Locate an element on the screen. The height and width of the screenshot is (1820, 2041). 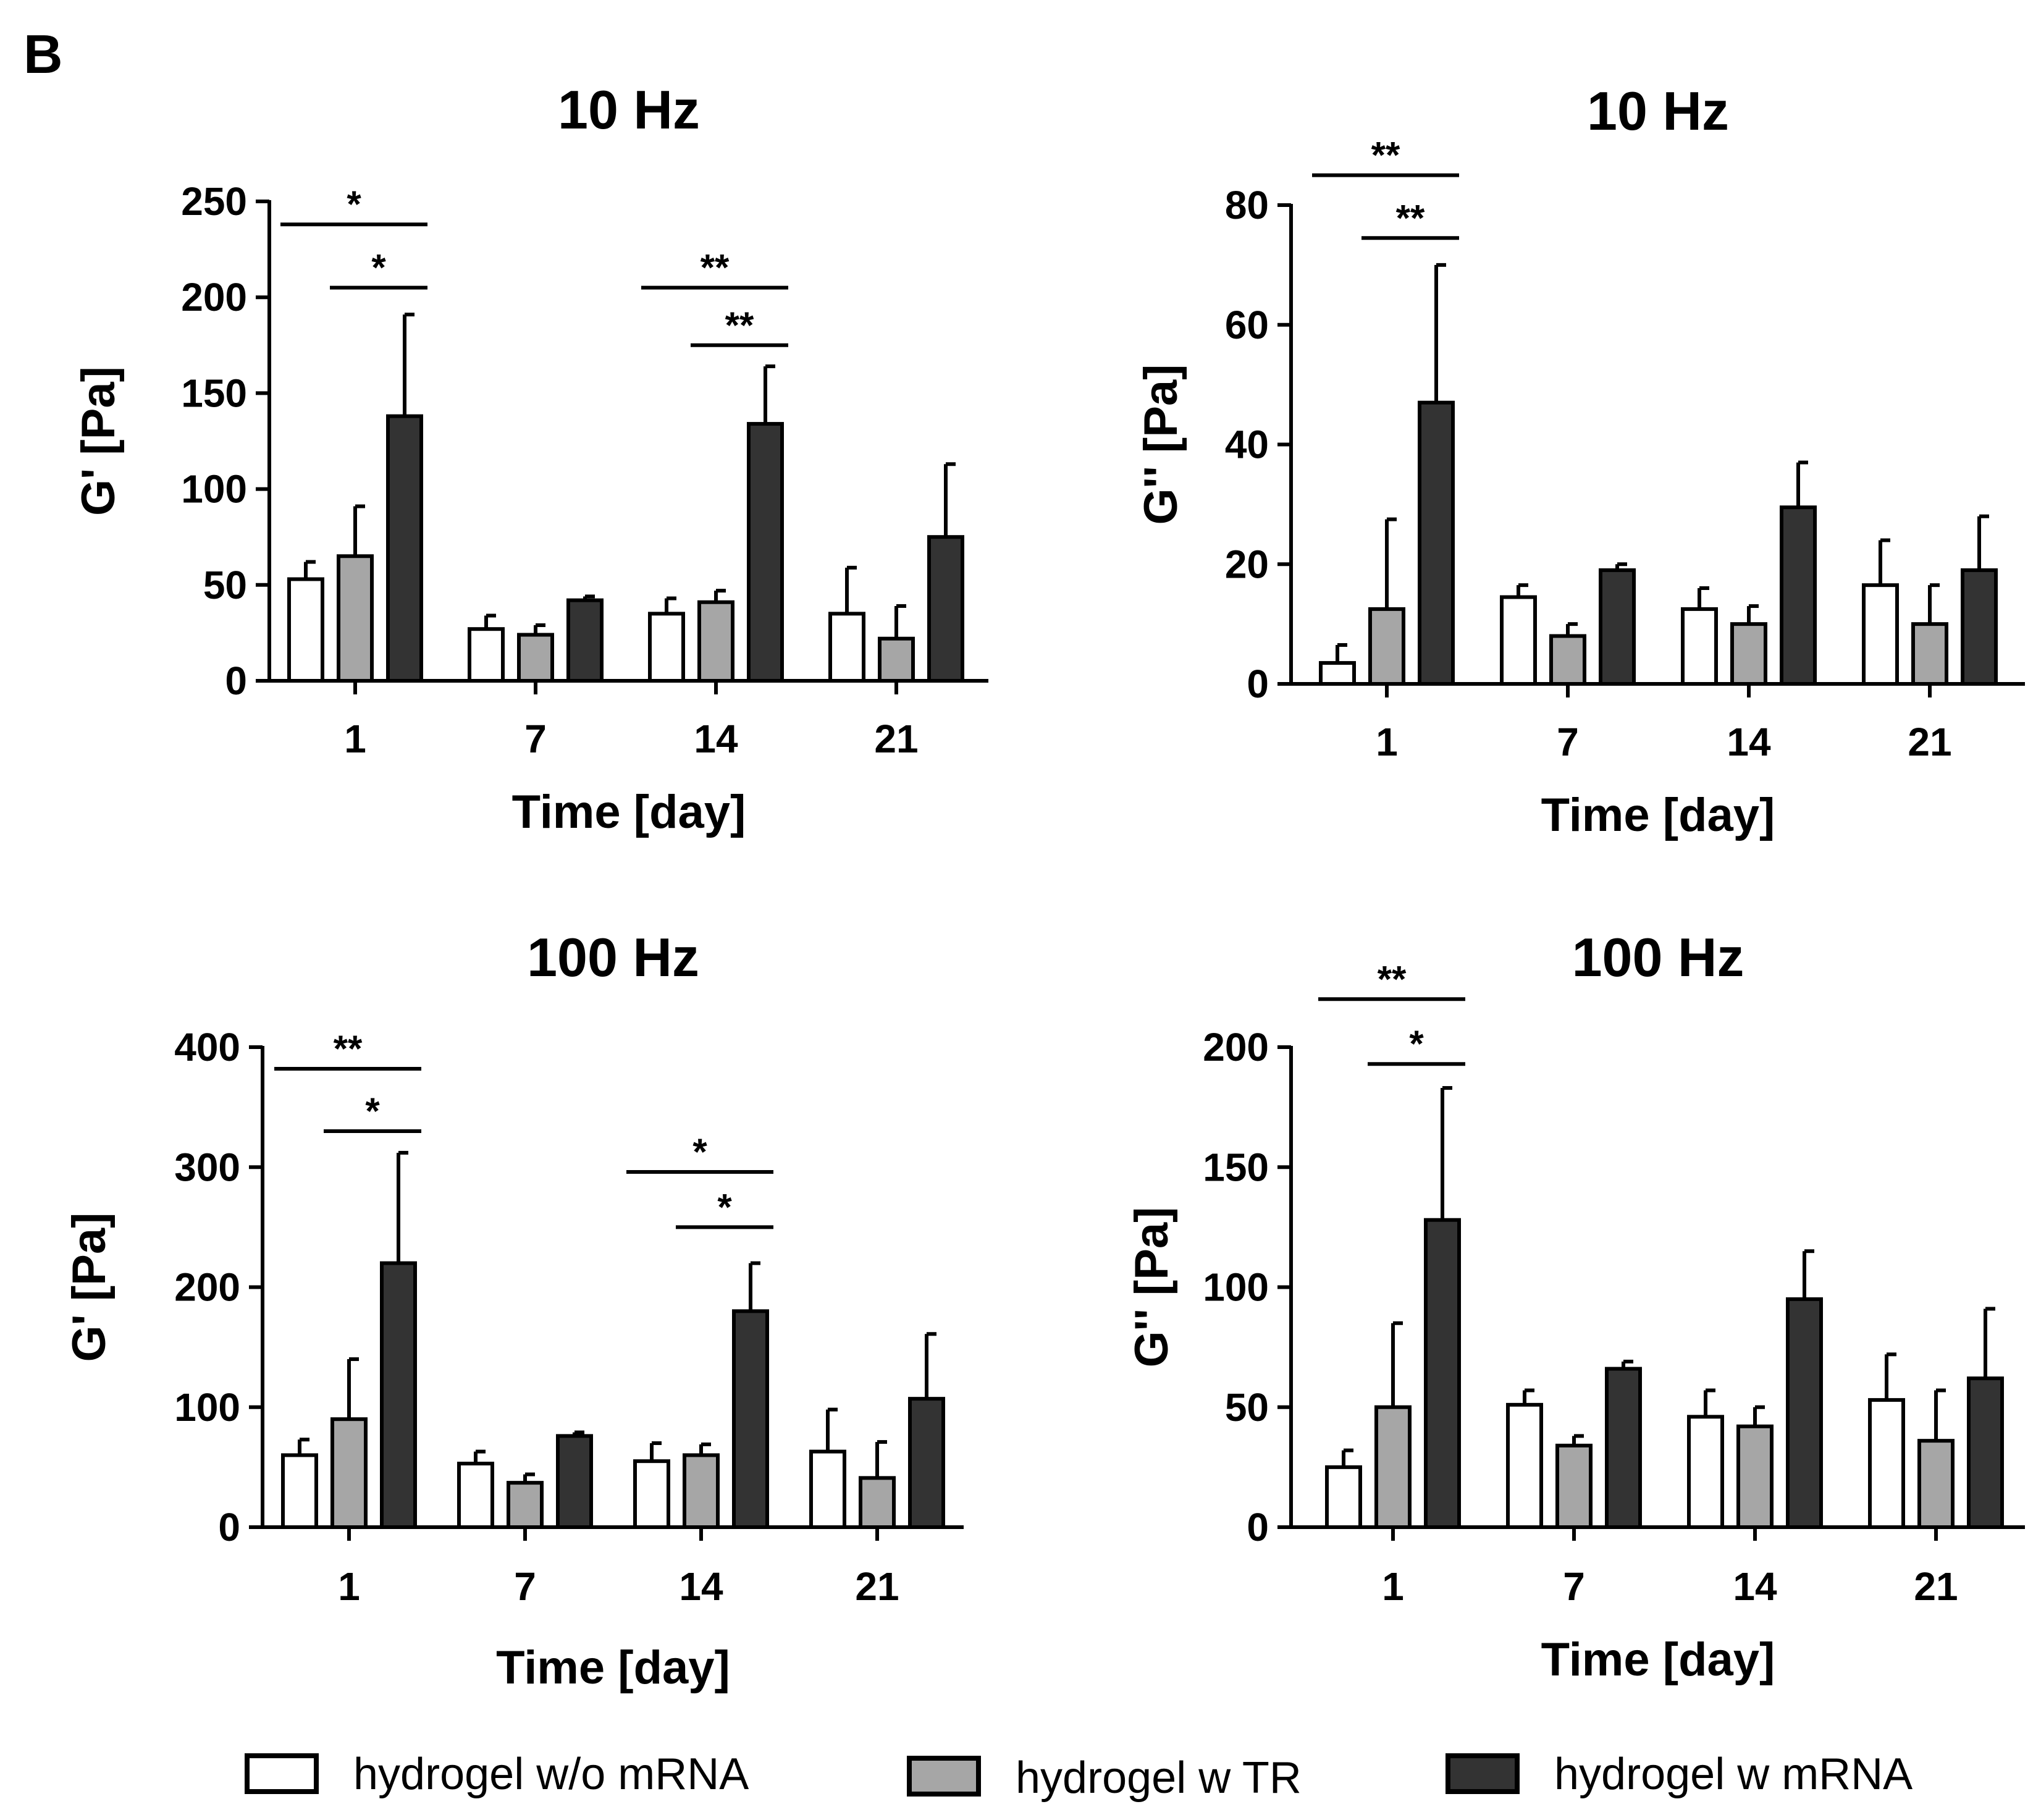
y-tick-label: 80 is located at coordinates (1247, 205).